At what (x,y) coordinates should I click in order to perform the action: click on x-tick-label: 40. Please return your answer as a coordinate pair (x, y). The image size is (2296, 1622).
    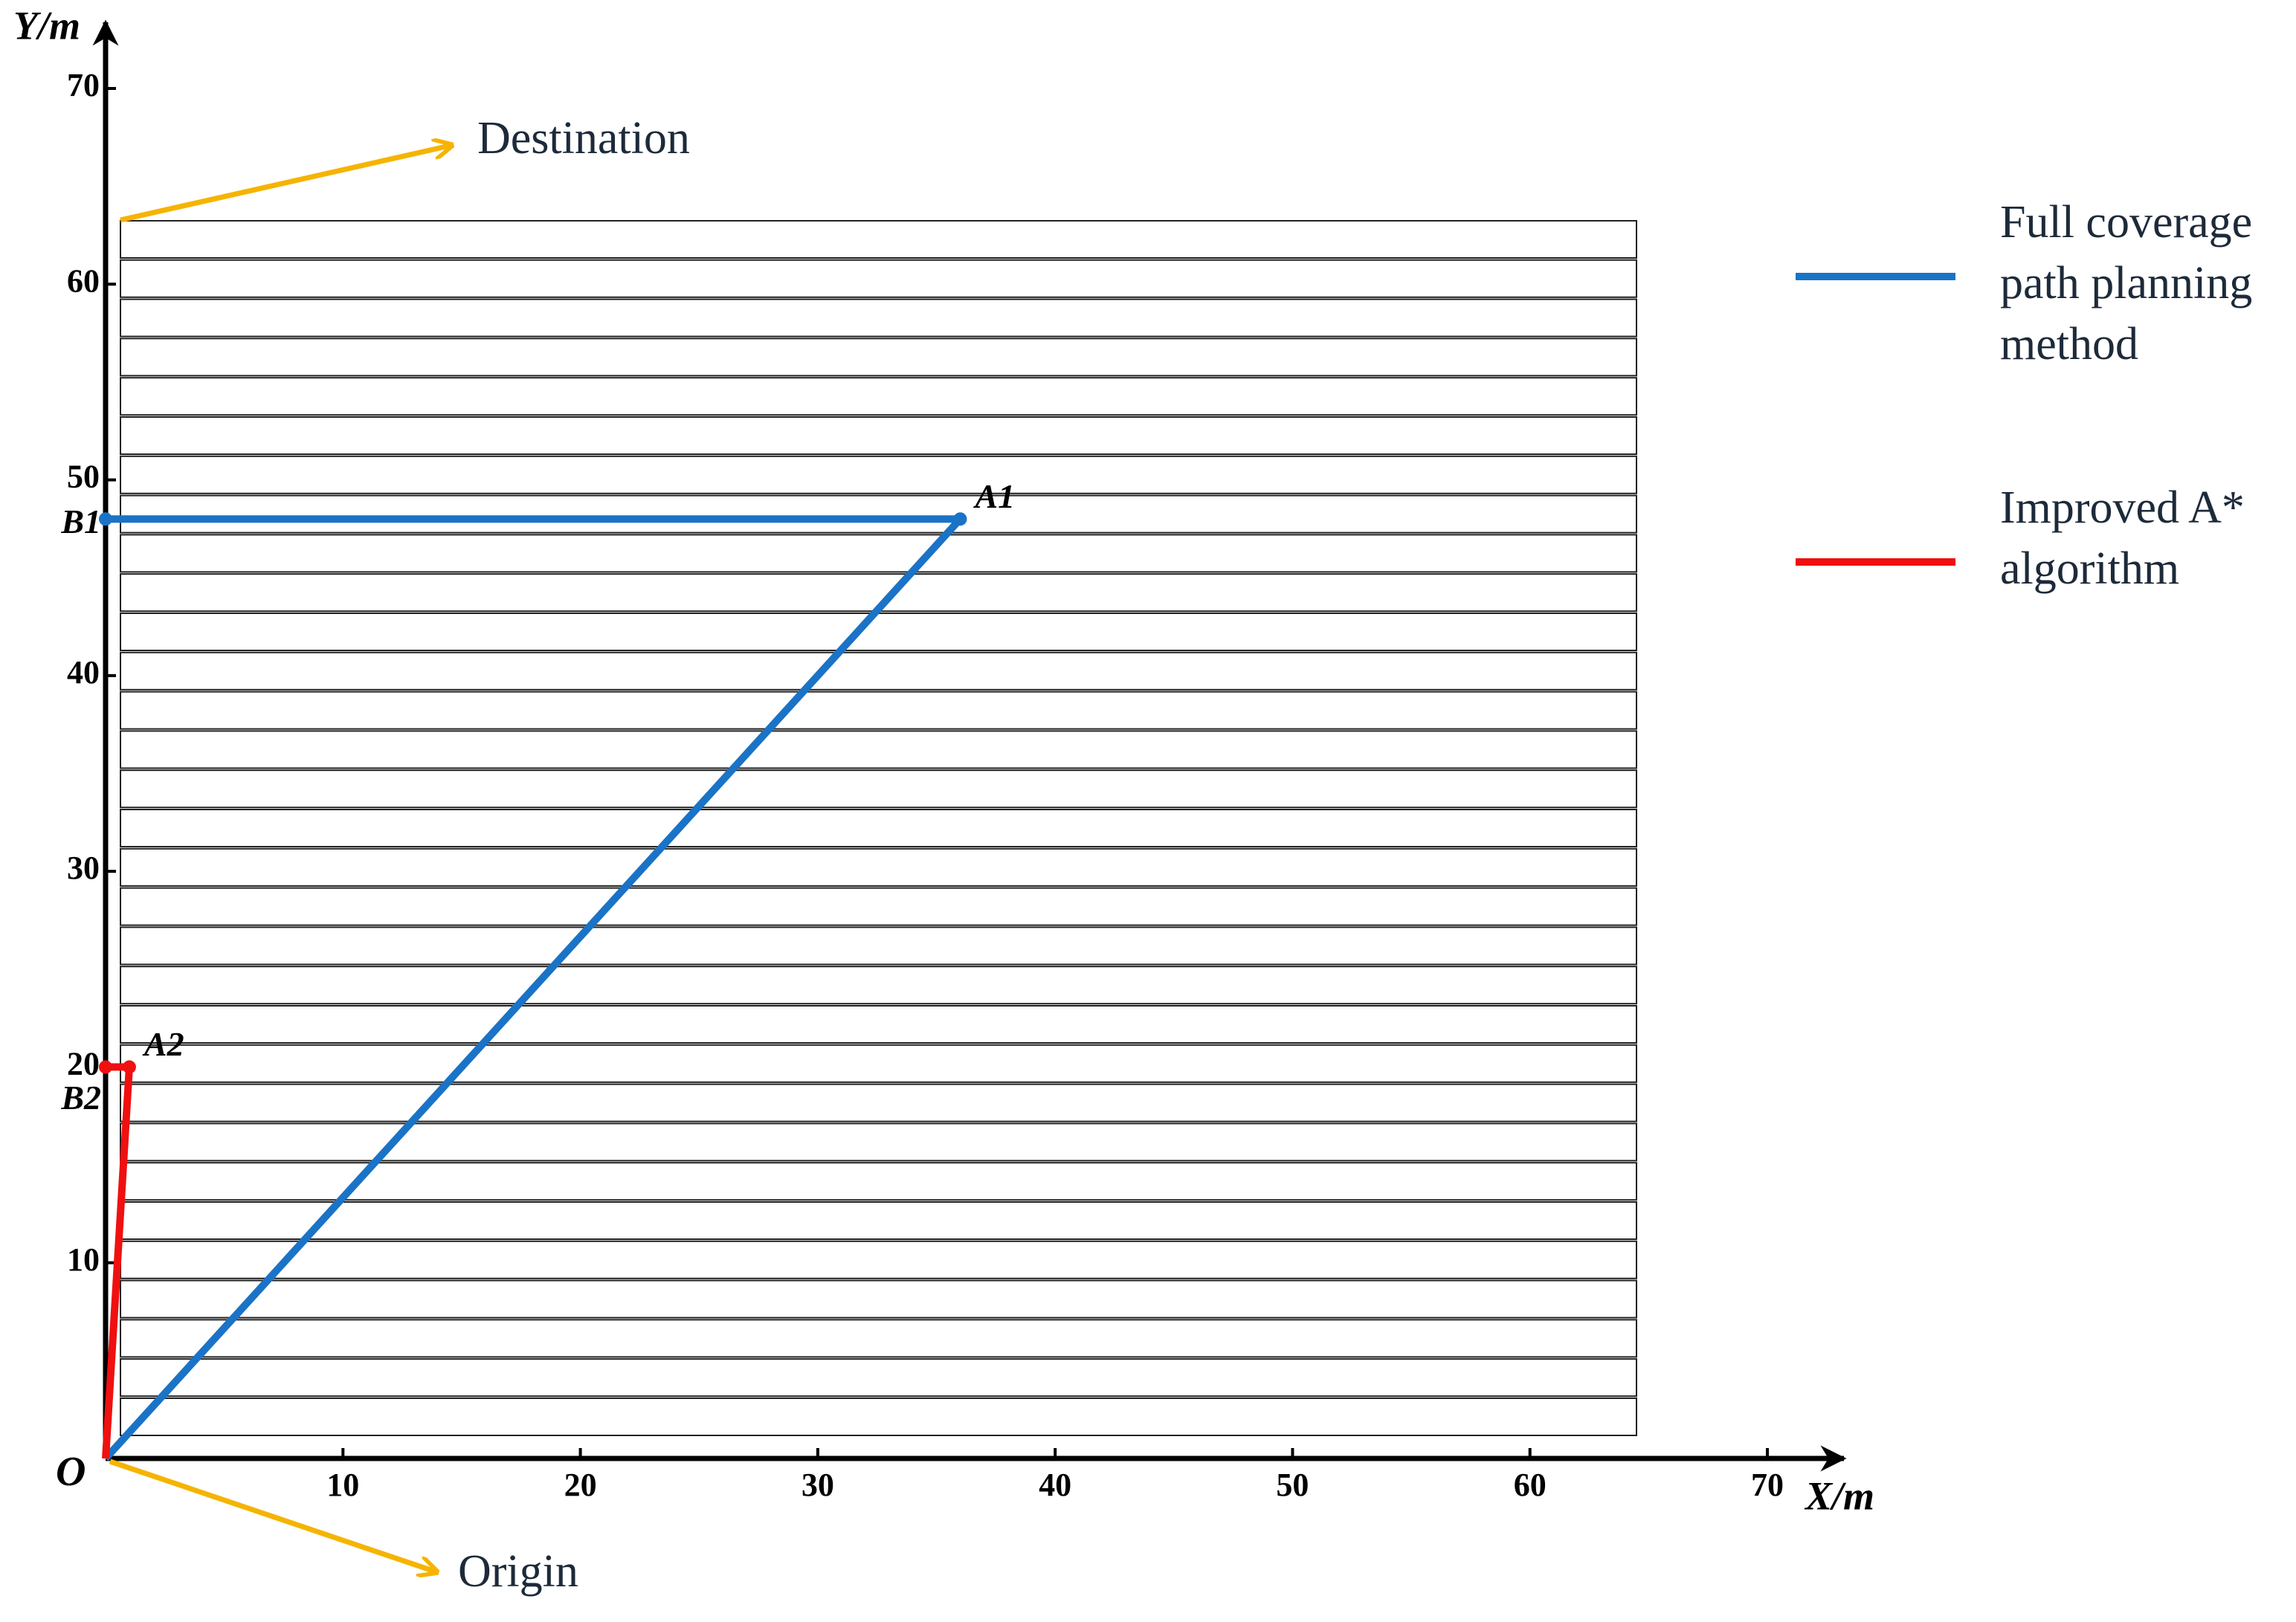
    Looking at the image, I should click on (1055, 1485).